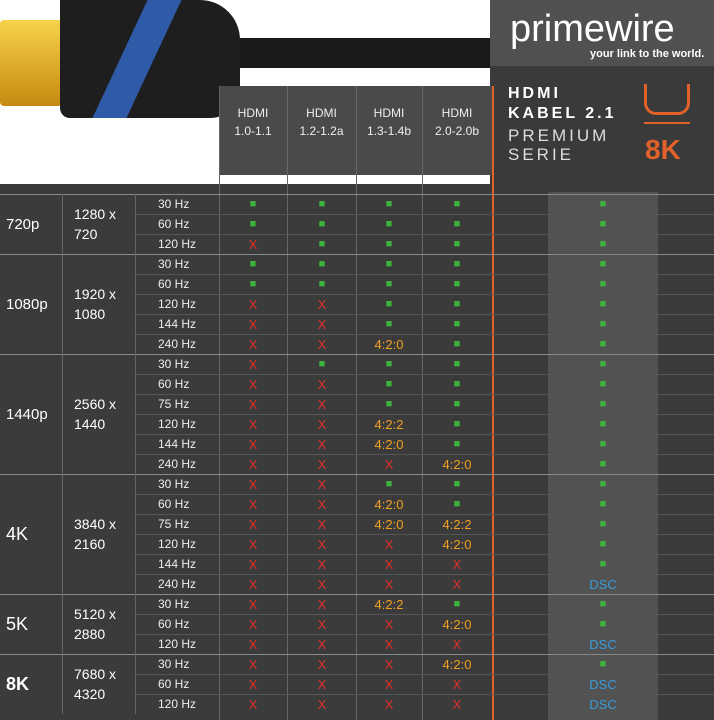 The width and height of the screenshot is (714, 720). I want to click on resolution: 2560 x 1440, so click(95, 414).